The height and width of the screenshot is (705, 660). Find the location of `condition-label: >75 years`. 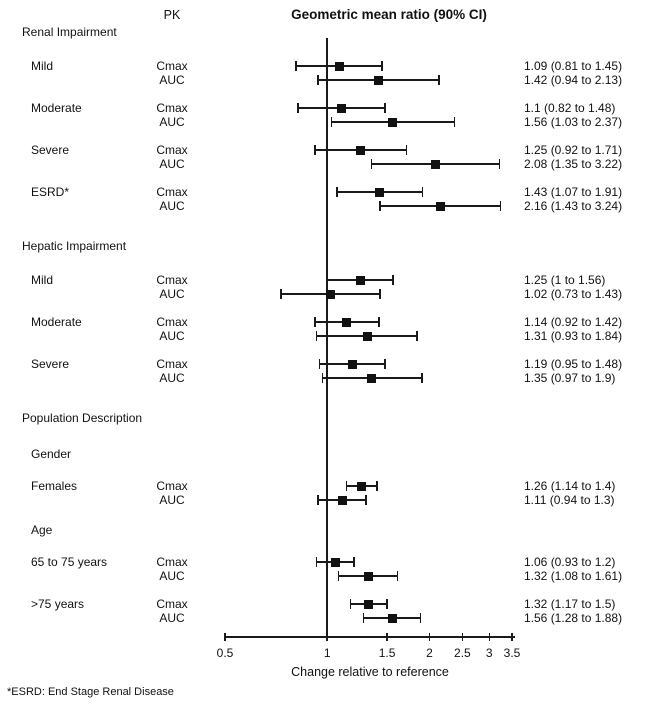

condition-label: >75 years is located at coordinates (58, 604).